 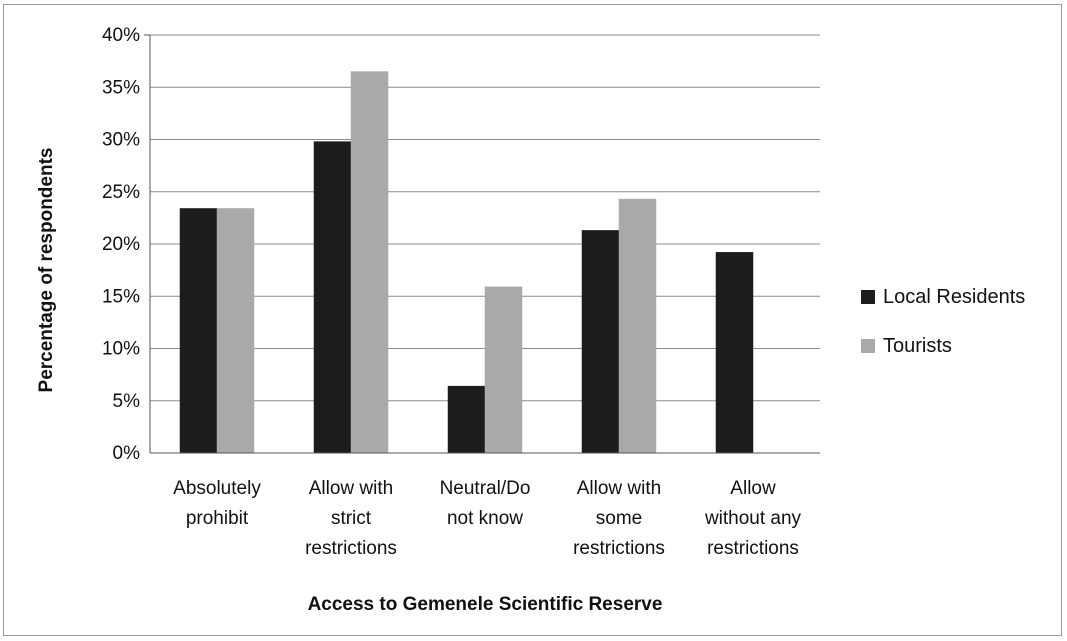 I want to click on x-category-label: Allow without any restrictions, so click(x=753, y=518).